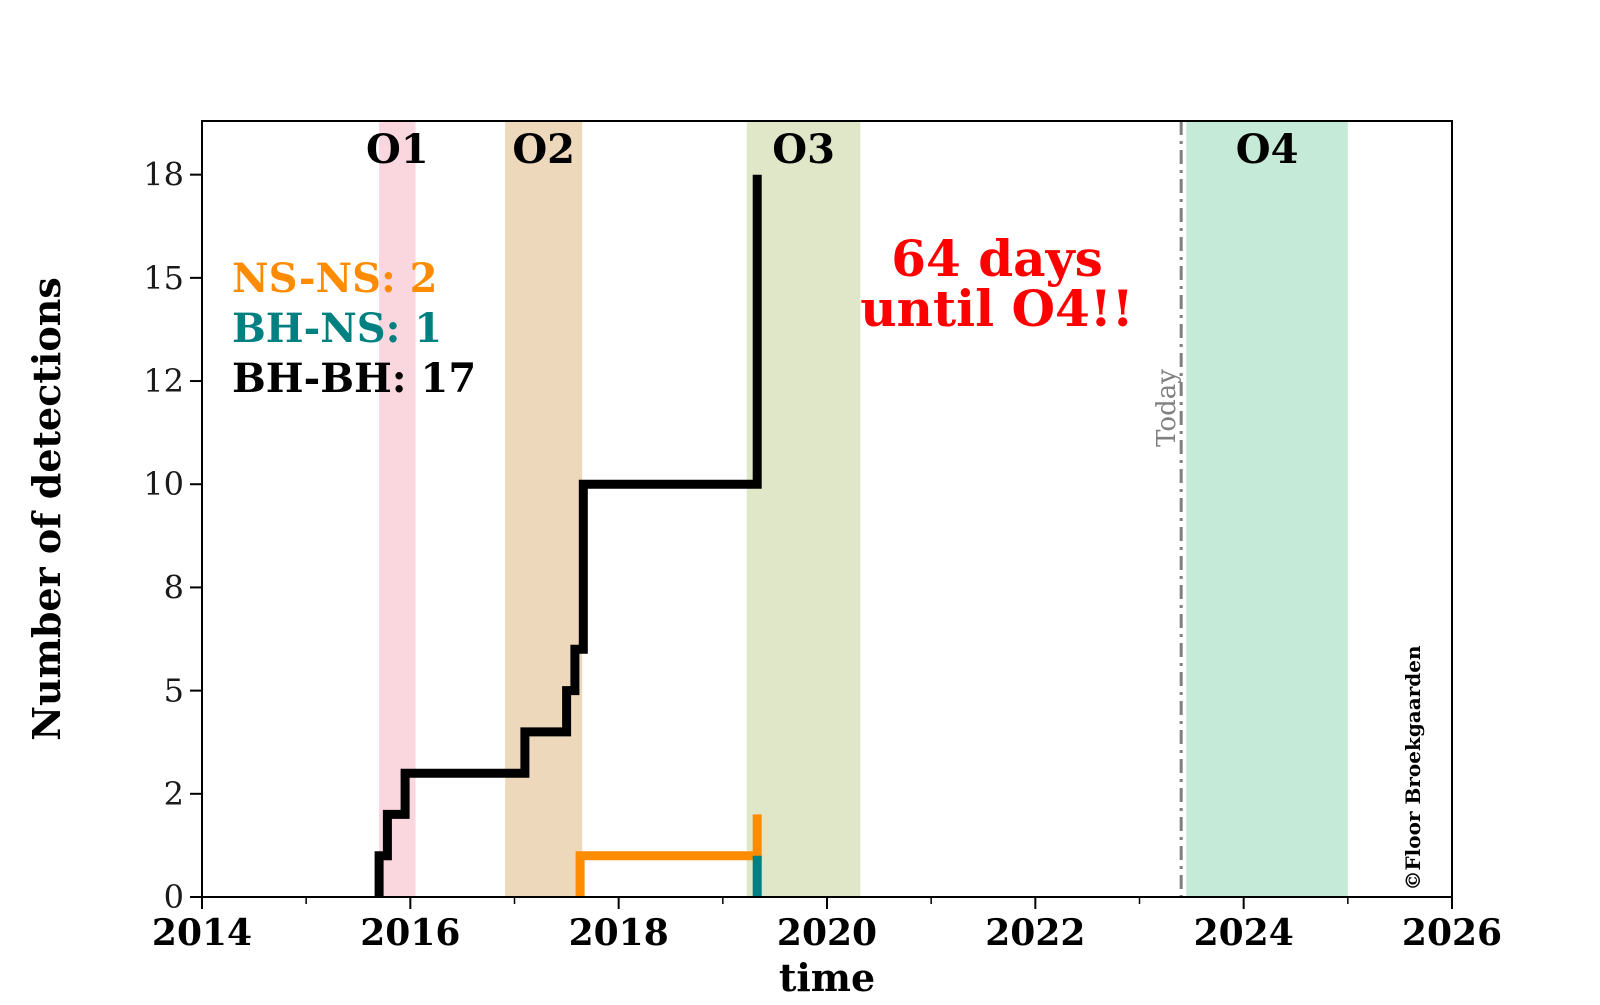 This screenshot has height=1005, width=1600. Describe the element at coordinates (996, 308) in the screenshot. I see `countdown-line-2: until O4!!` at that location.